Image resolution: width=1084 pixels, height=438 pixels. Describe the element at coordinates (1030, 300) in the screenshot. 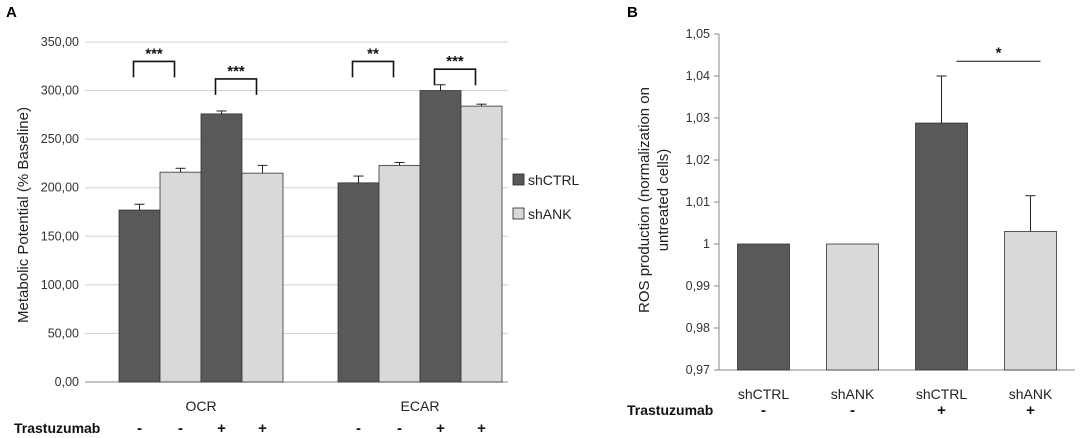

I see `panel-b-bar-shank-plus` at that location.